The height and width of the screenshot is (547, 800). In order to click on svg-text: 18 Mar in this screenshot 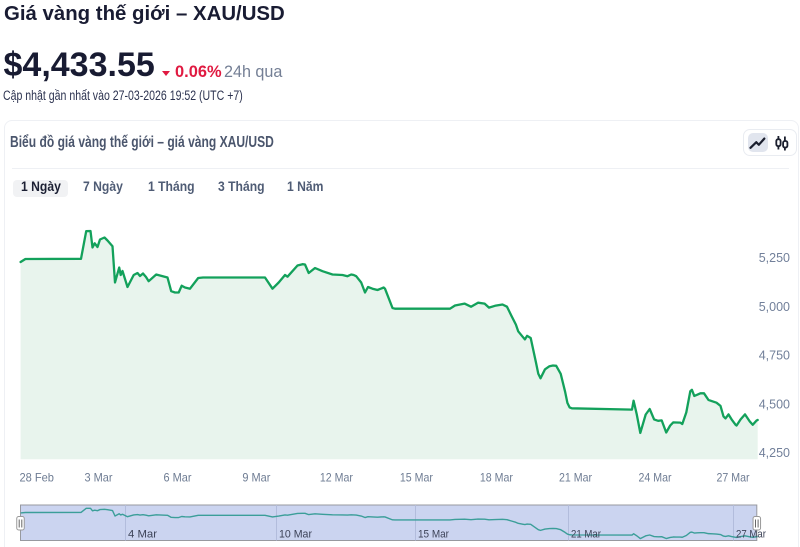, I will do `click(496, 478)`.